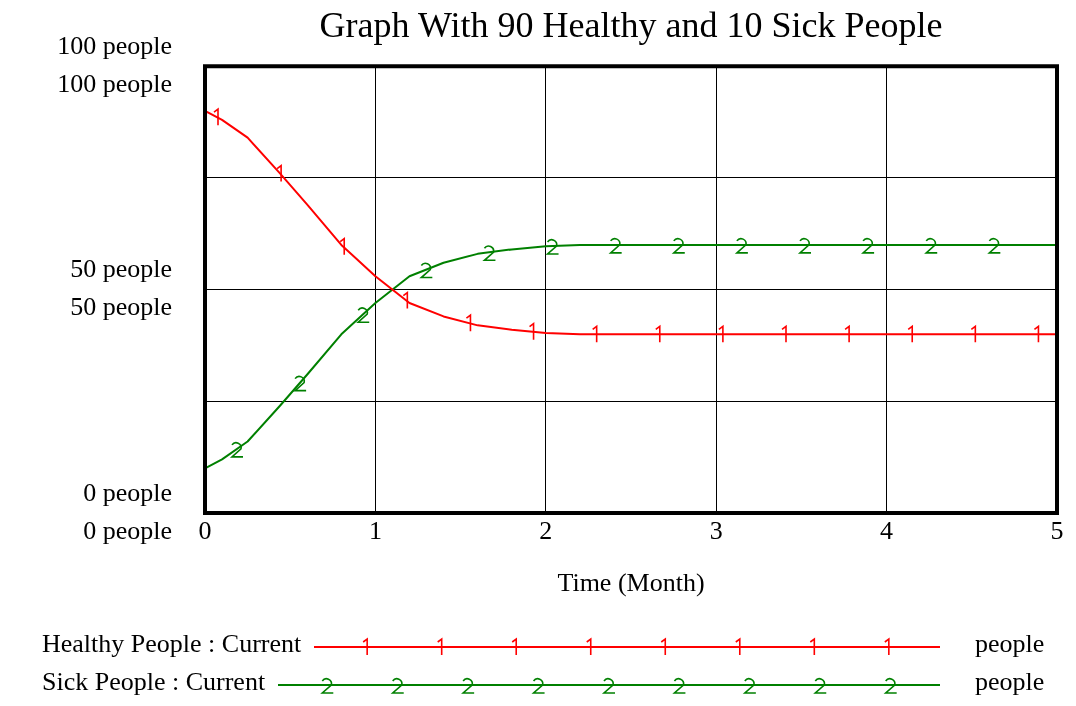  I want to click on y-tick-label: 100 people, so click(114, 84).